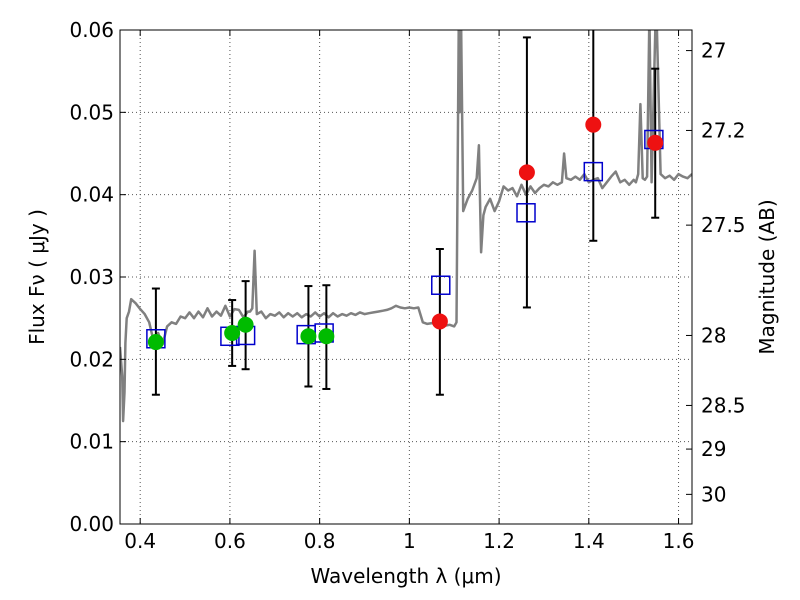  Describe the element at coordinates (230, 541) in the screenshot. I see `x-tick-label: 0.6` at that location.